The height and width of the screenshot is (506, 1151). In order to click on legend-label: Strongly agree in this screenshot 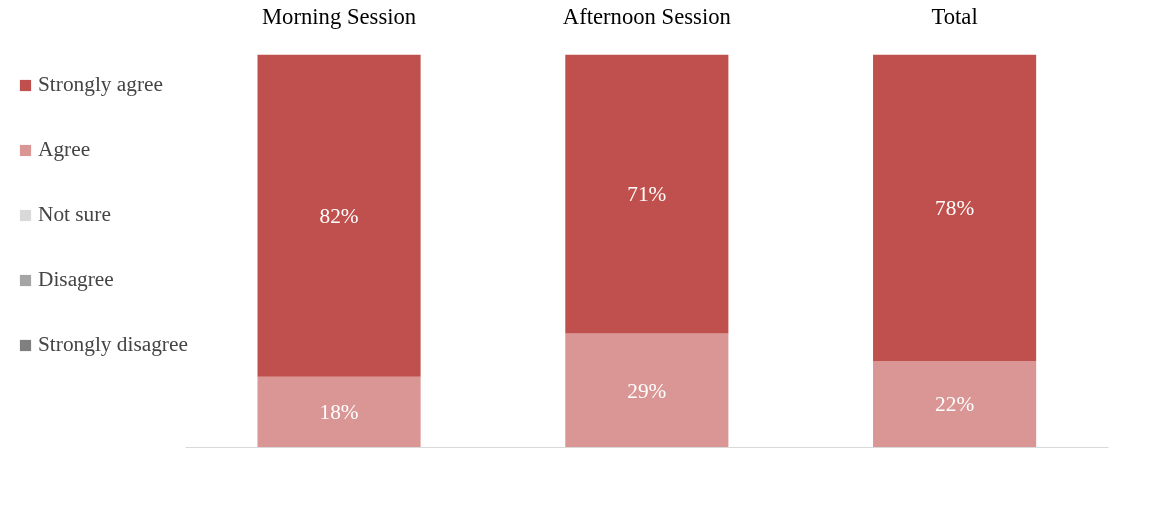, I will do `click(100, 84)`.